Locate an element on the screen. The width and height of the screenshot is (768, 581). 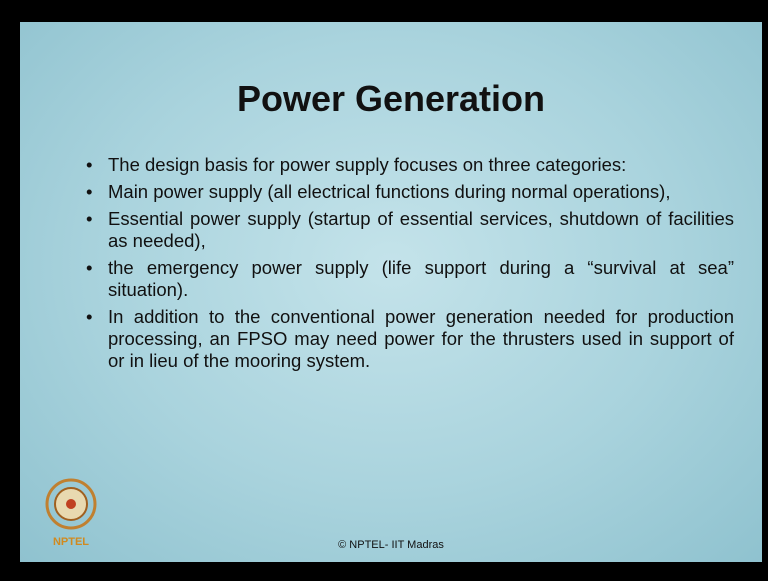
logo-text: NPTEL is located at coordinates (71, 542).